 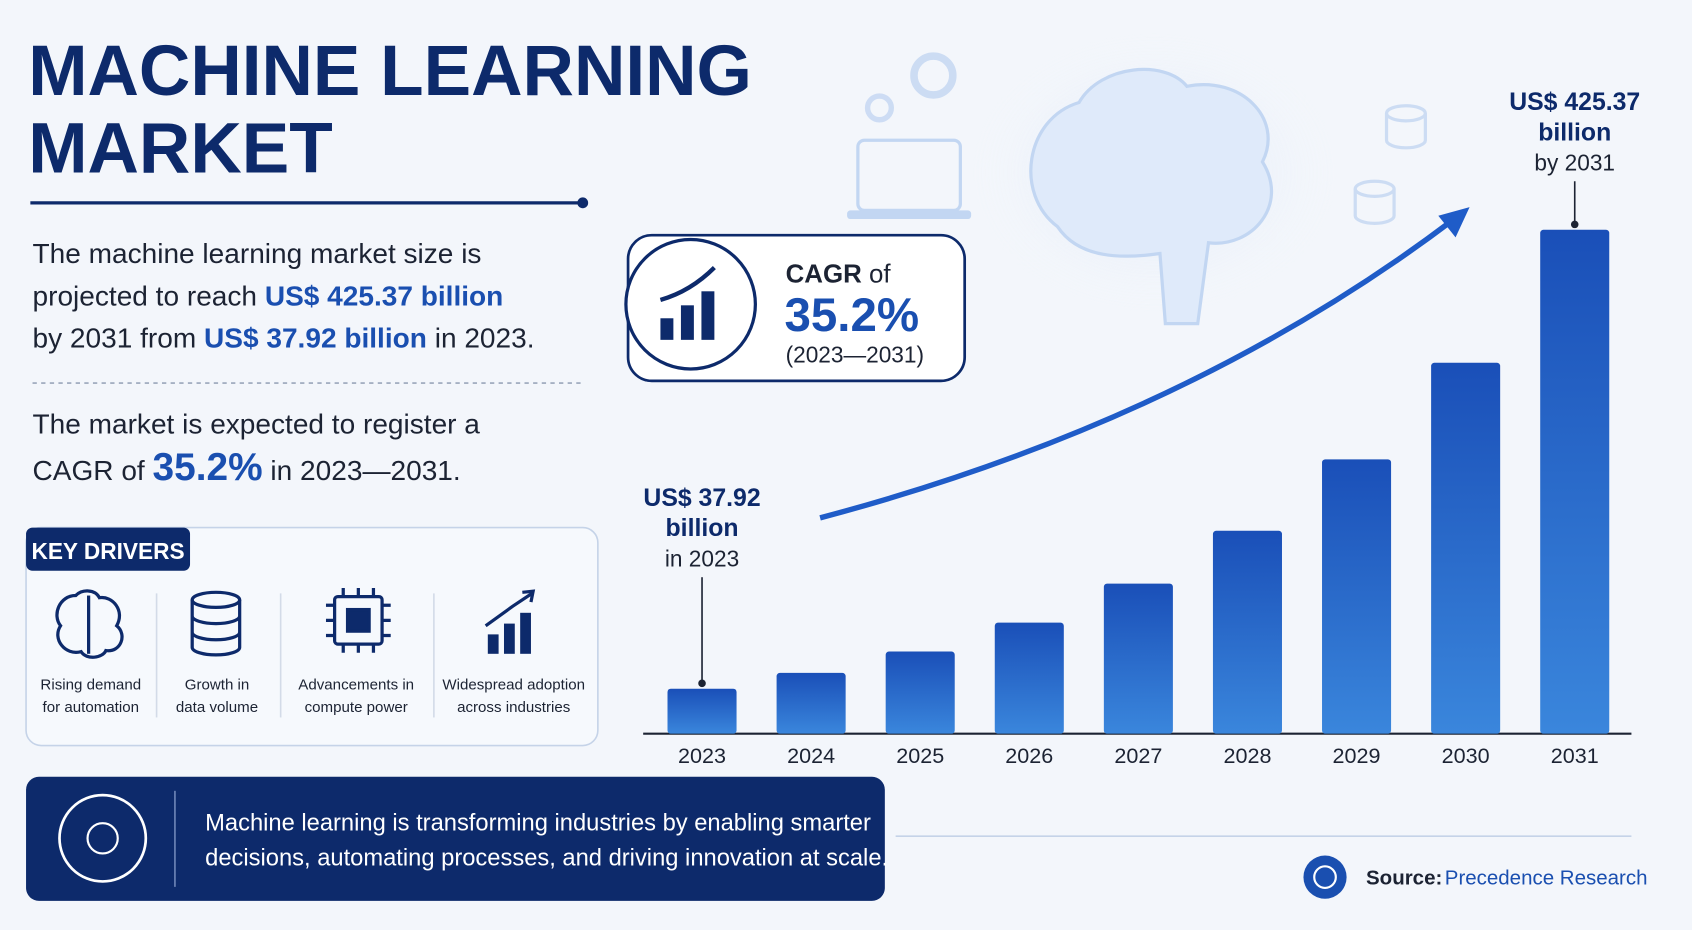 I want to click on cagr-badge-value: 35.2%, so click(x=852, y=315).